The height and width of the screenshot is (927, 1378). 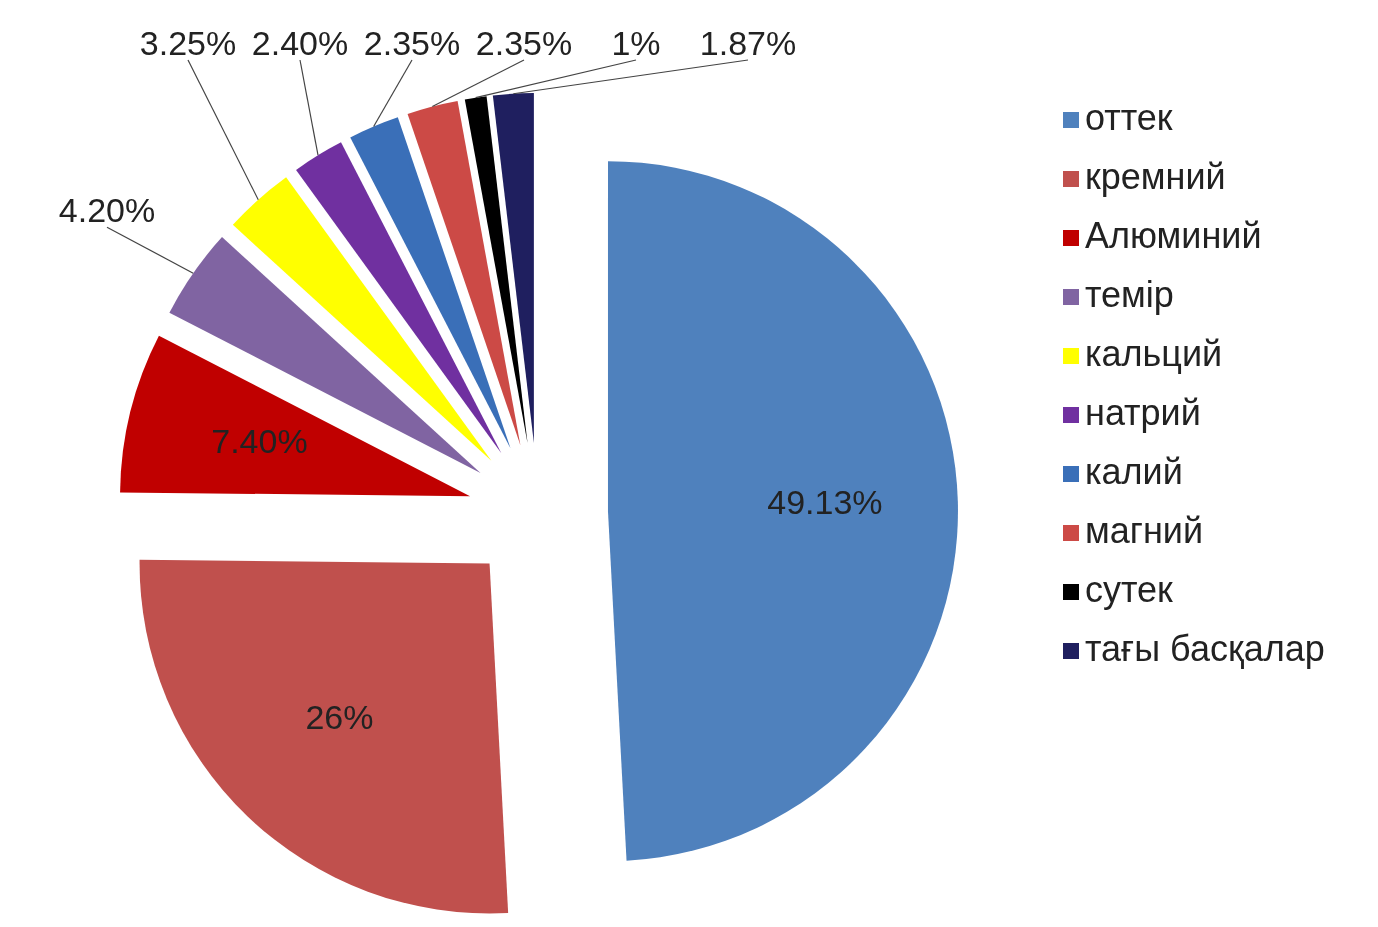 What do you see at coordinates (748, 42) in the screenshot?
I see `data-label: 1.87%` at bounding box center [748, 42].